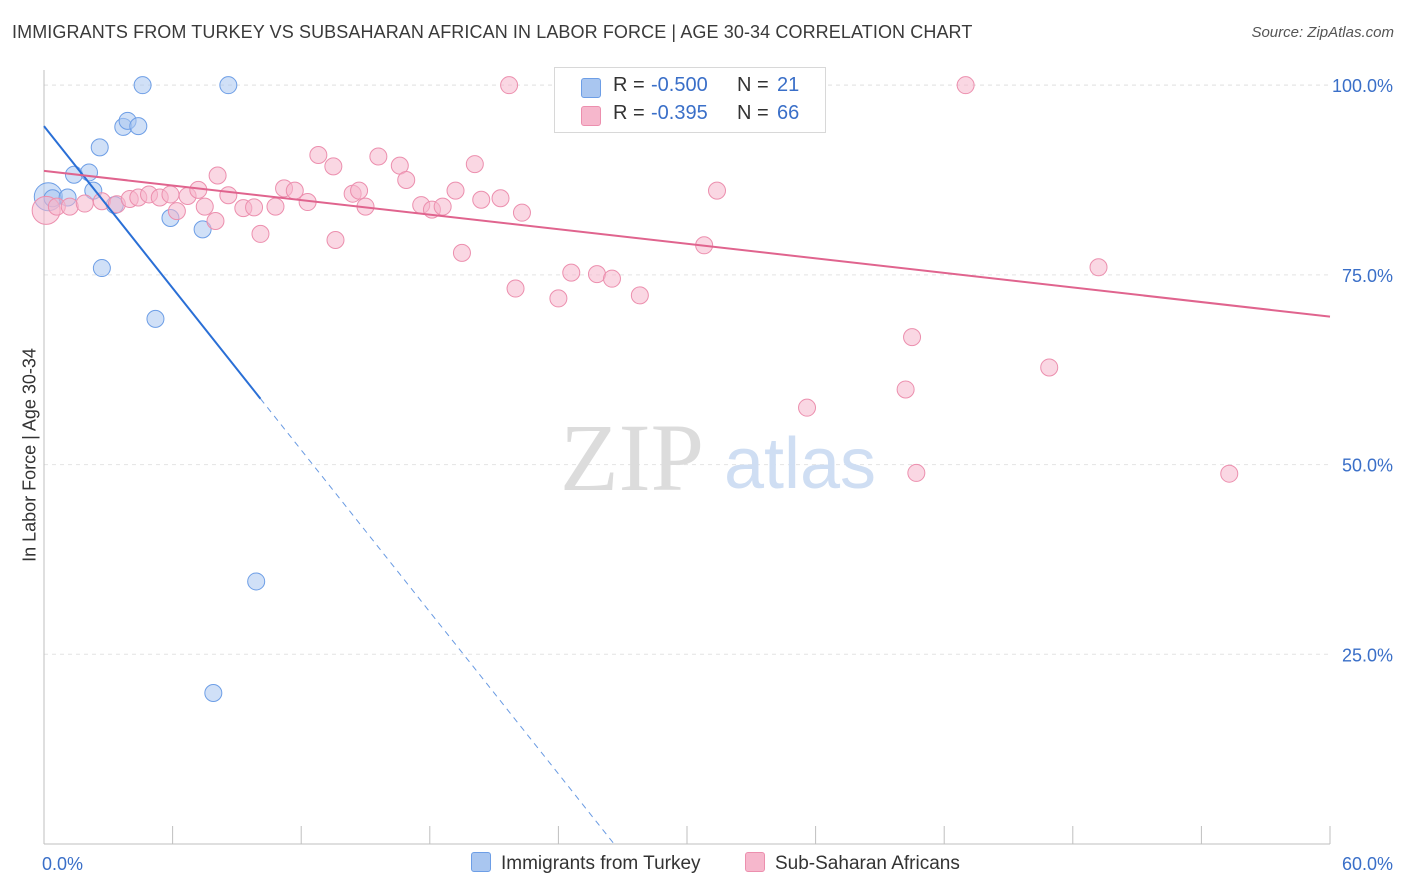 The image size is (1406, 892). What do you see at coordinates (1367, 276) in the screenshot?
I see `y-tick-label: 75.0%` at bounding box center [1367, 276].